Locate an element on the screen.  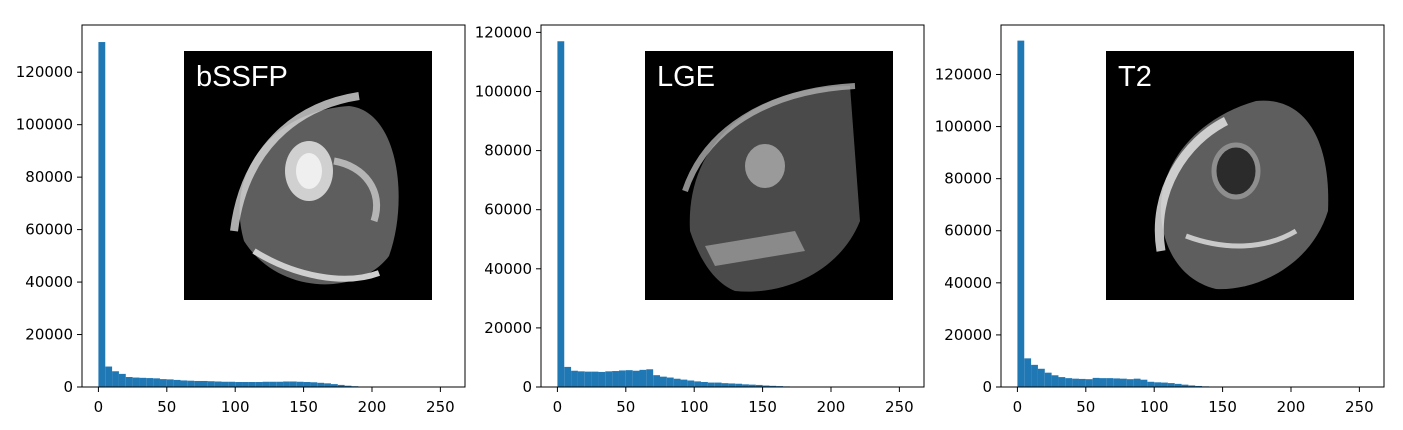
y-tick-label: 0 is located at coordinates (68, 387).